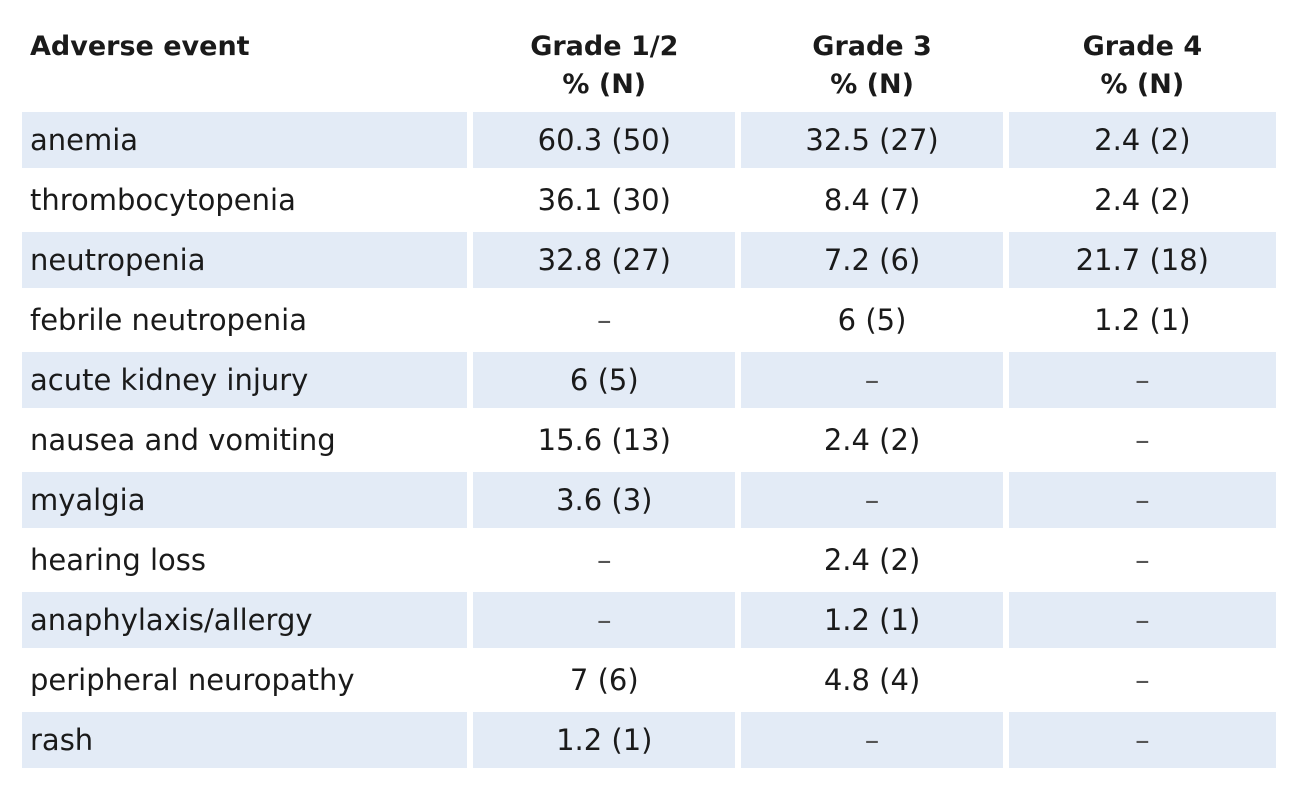  What do you see at coordinates (604, 46) in the screenshot?
I see `header-grade-1-2-label: Grade 1/2` at bounding box center [604, 46].